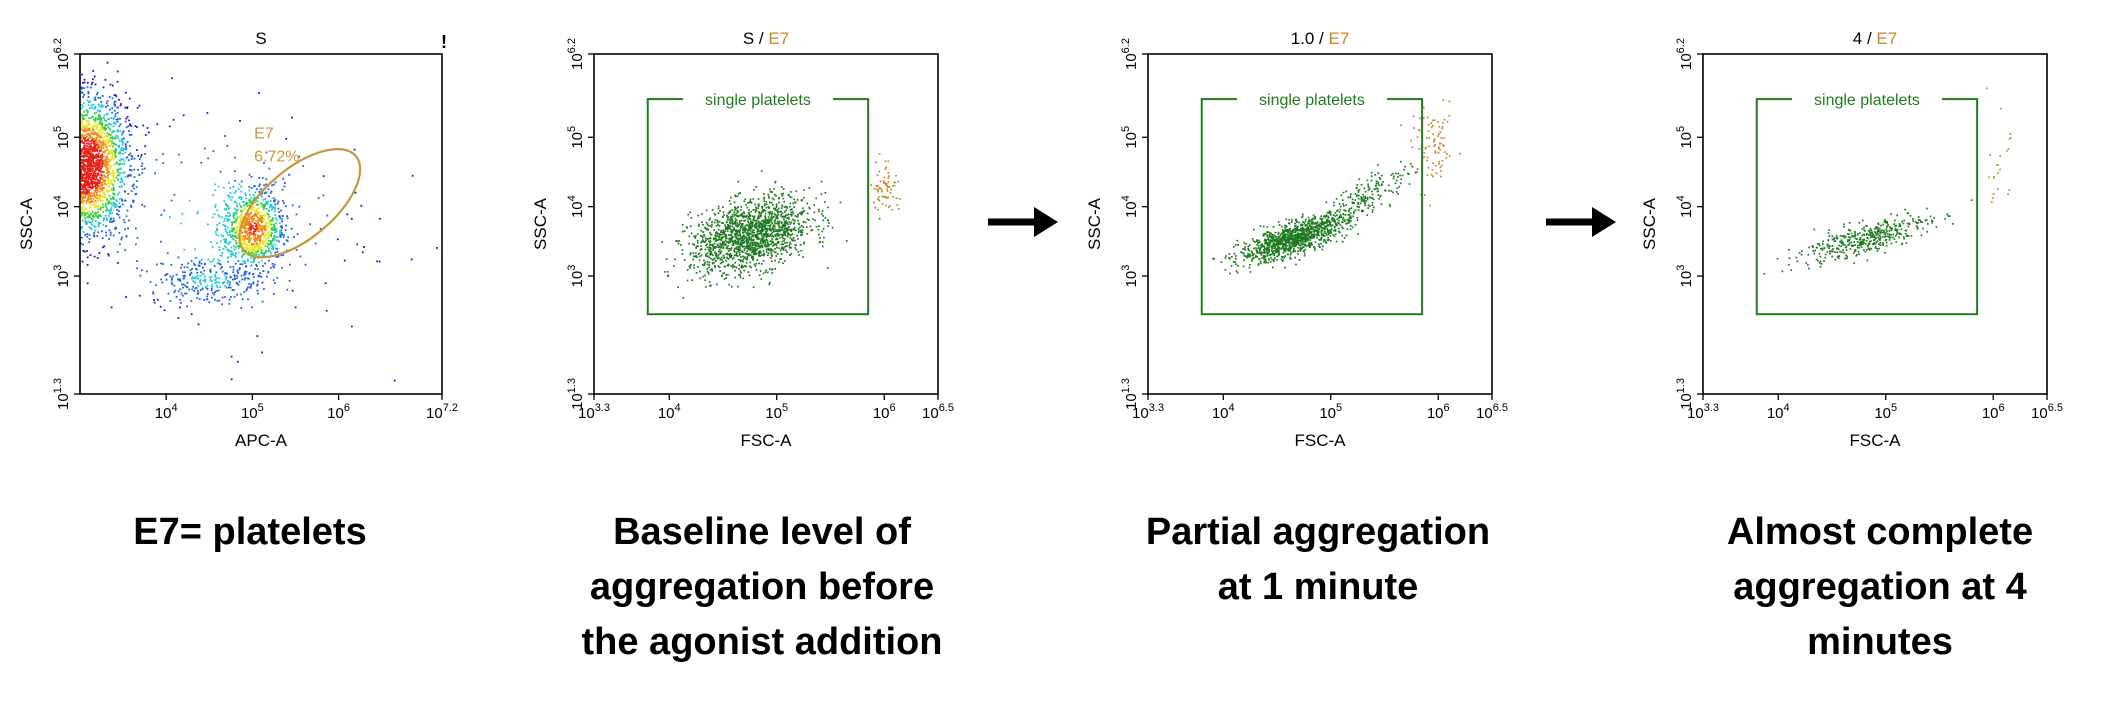  Describe the element at coordinates (678, 408) in the screenshot. I see `x-tick-exponent: 4` at that location.